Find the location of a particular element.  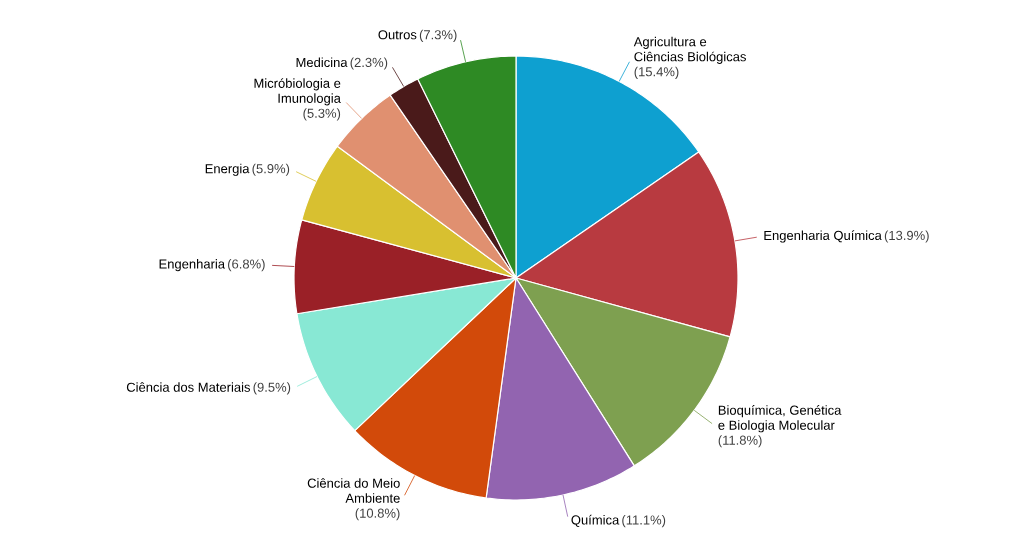

data-label: (5.3%) is located at coordinates (322, 114).